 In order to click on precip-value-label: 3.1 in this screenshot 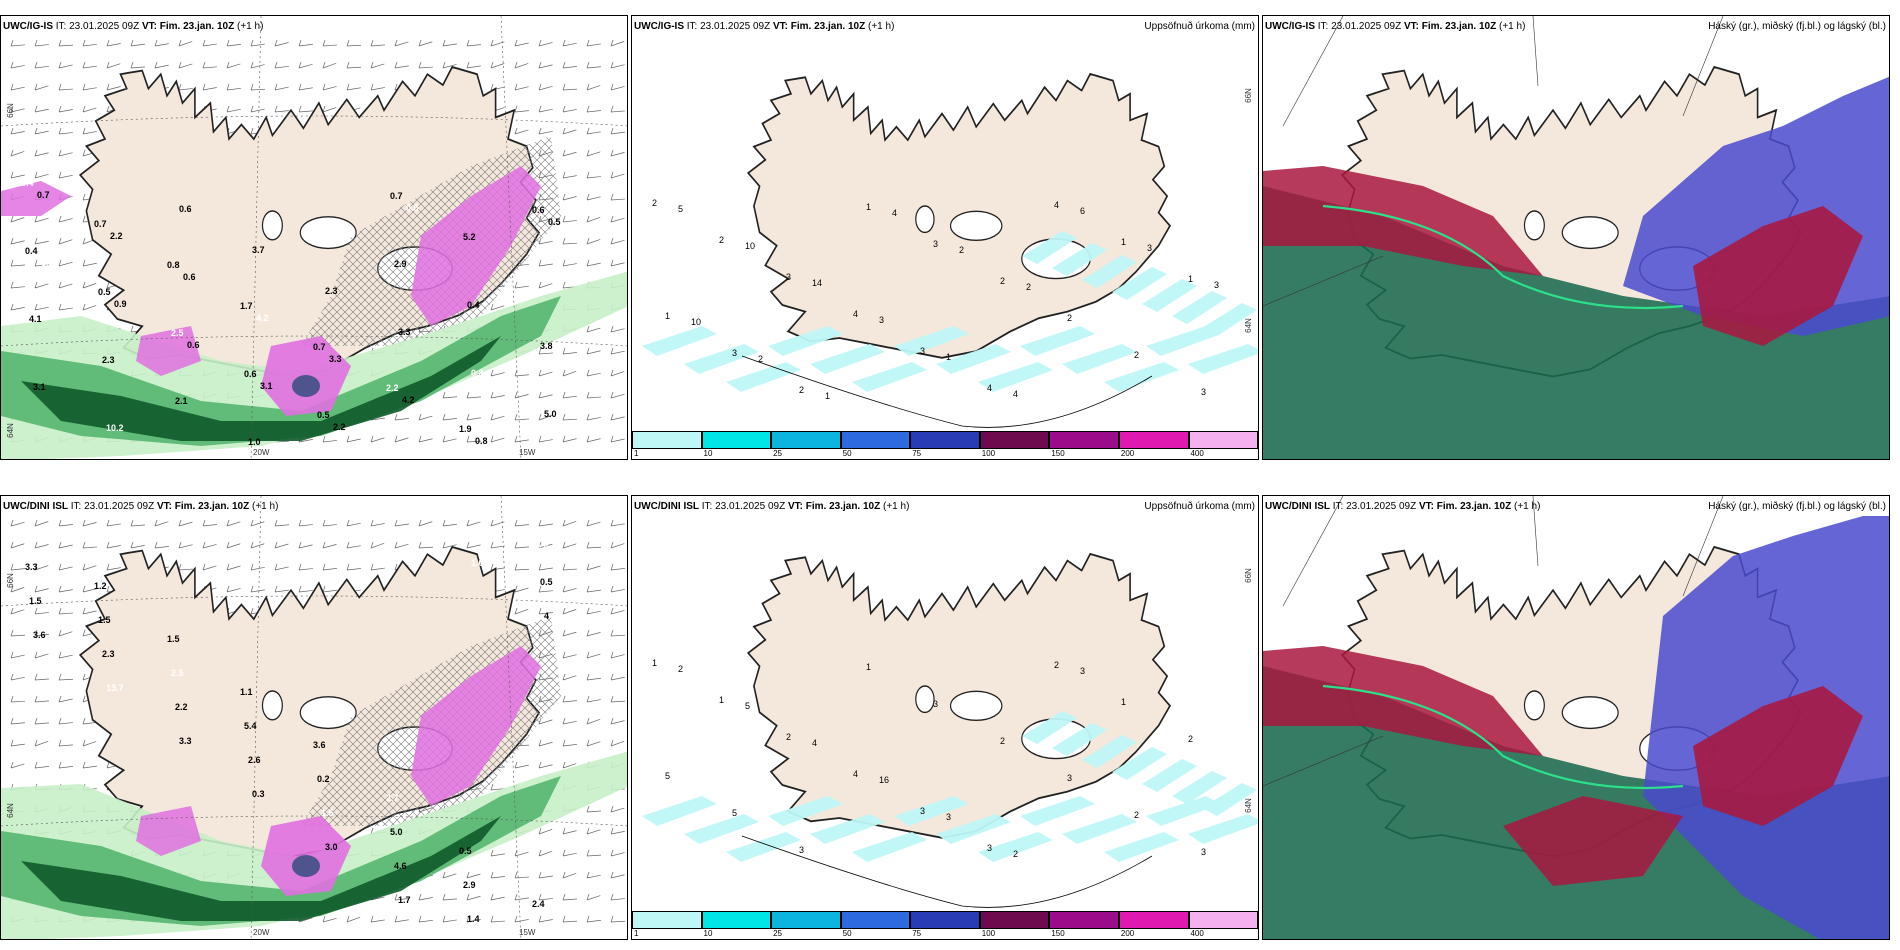, I will do `click(266, 386)`.